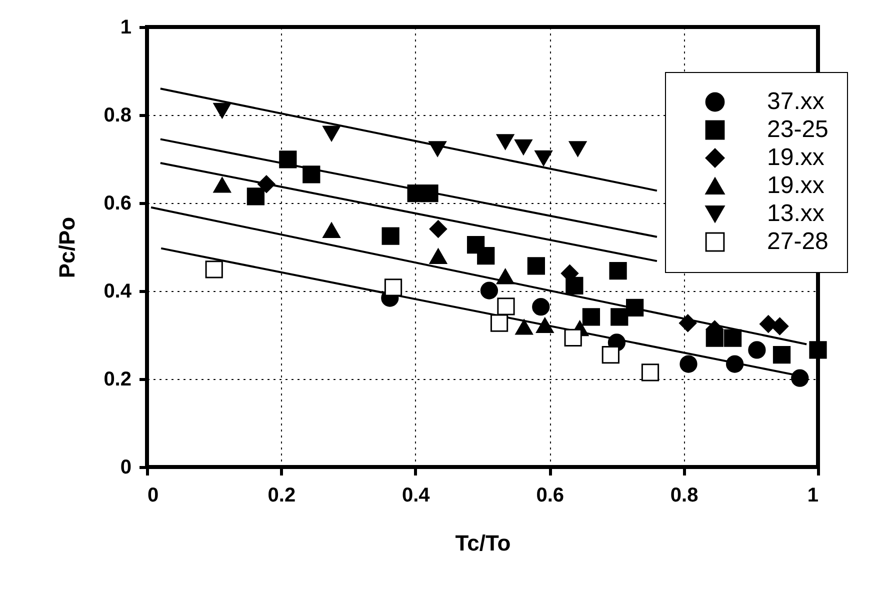 The image size is (893, 611). What do you see at coordinates (153, 495) in the screenshot?
I see `x-tick-label: 0` at bounding box center [153, 495].